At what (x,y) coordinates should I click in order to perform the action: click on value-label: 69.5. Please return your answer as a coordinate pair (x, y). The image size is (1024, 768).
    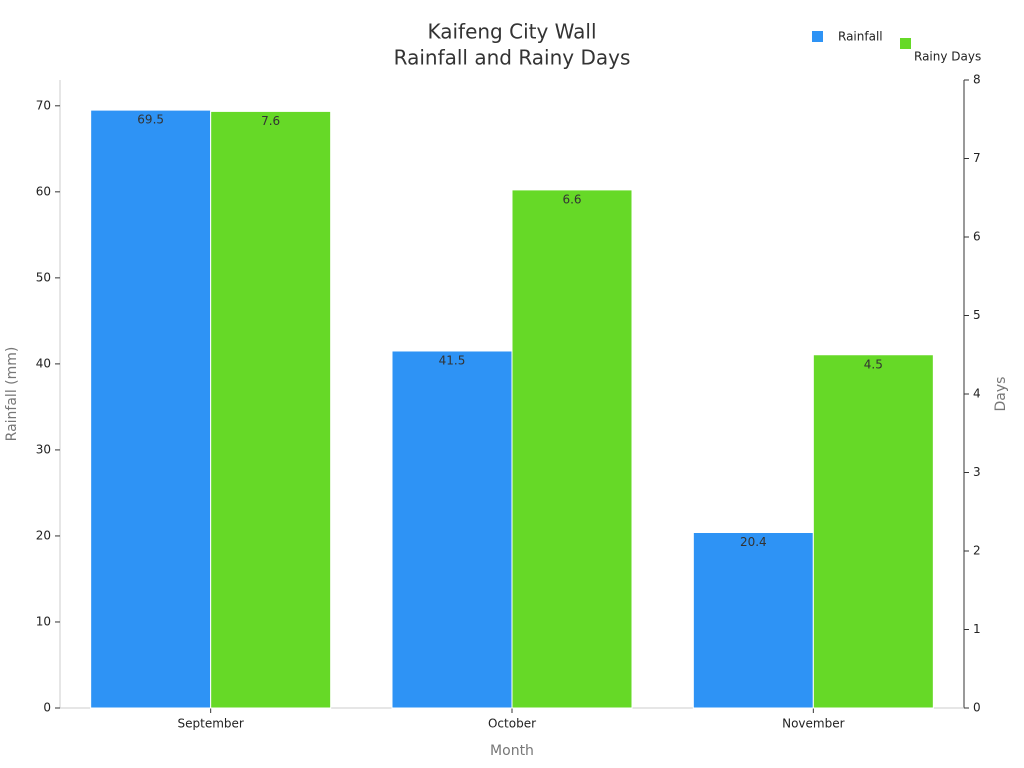
    Looking at the image, I should click on (150, 120).